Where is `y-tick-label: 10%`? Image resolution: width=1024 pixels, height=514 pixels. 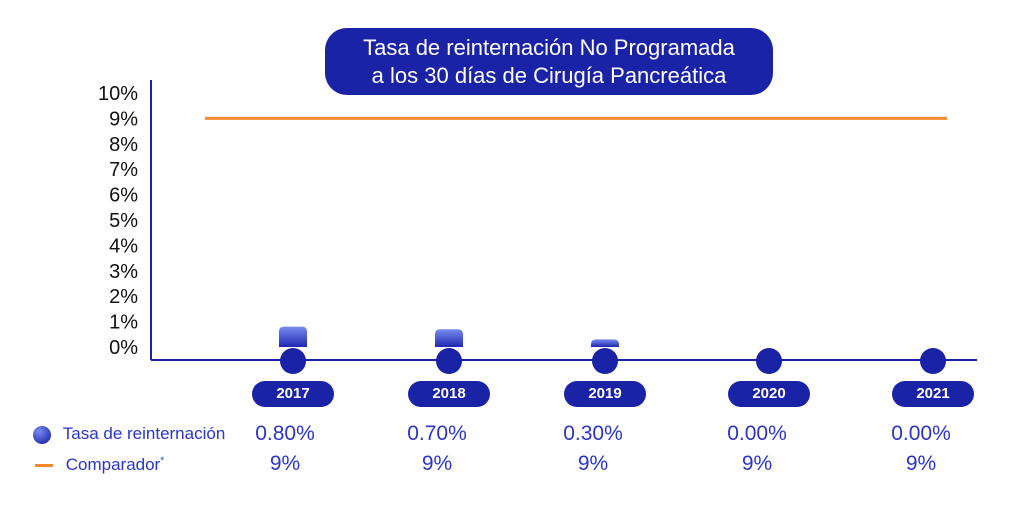
y-tick-label: 10% is located at coordinates (118, 94).